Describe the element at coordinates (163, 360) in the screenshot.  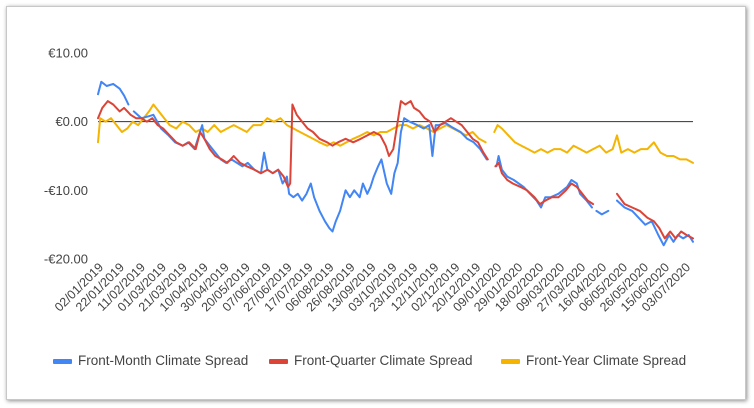
I see `legend-label: Front-Month Climate Spread` at that location.